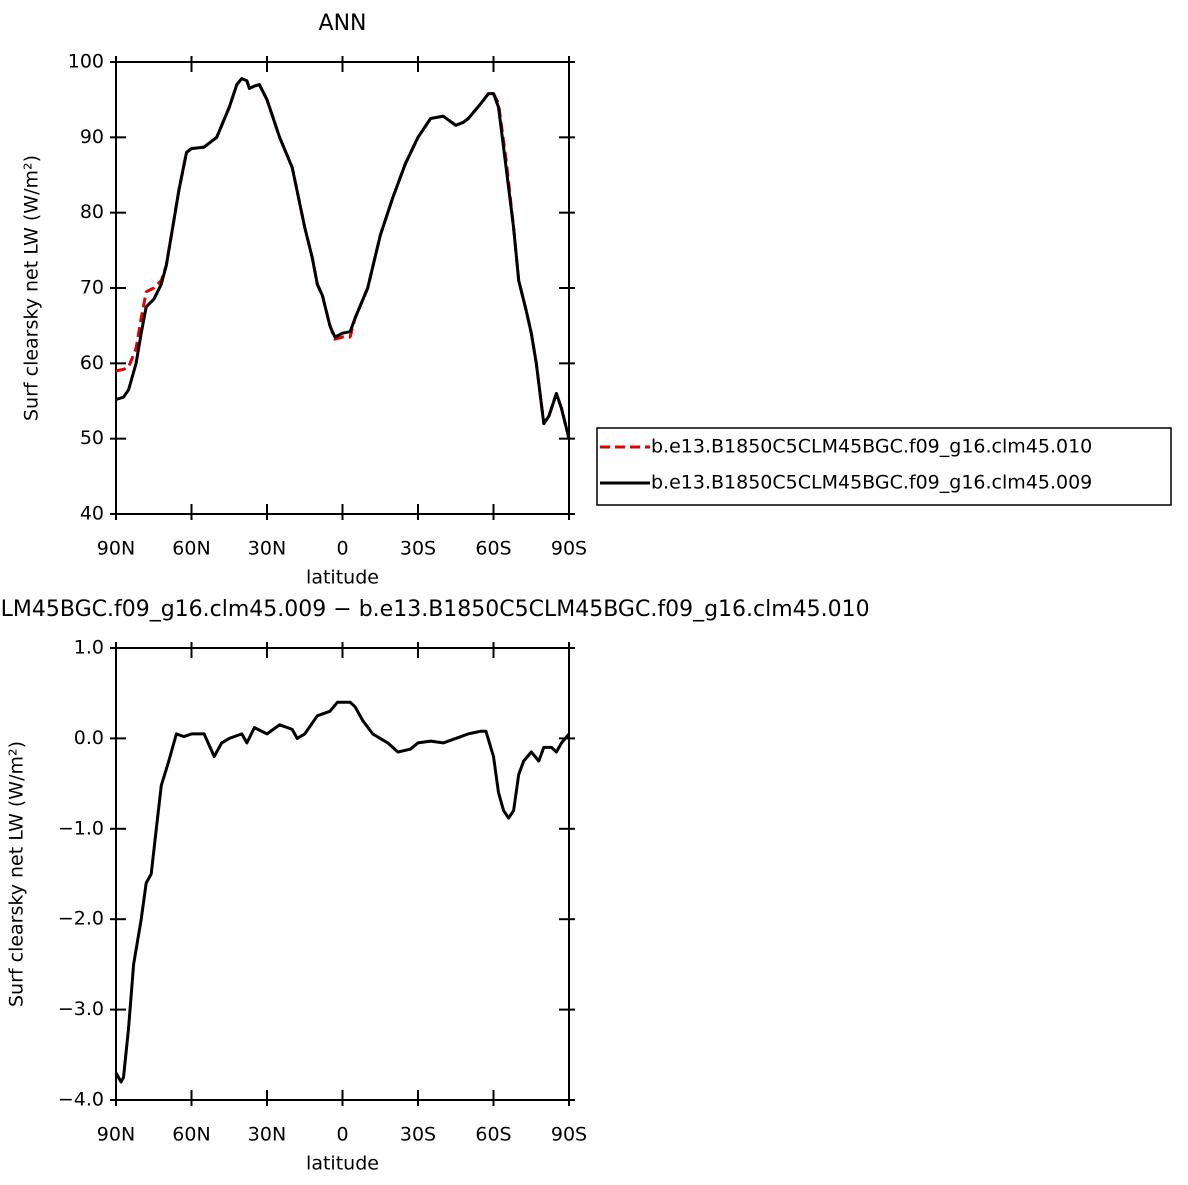 Image resolution: width=1188 pixels, height=1185 pixels. Describe the element at coordinates (81, 828) in the screenshot. I see `y-tick-label: −1.0` at that location.